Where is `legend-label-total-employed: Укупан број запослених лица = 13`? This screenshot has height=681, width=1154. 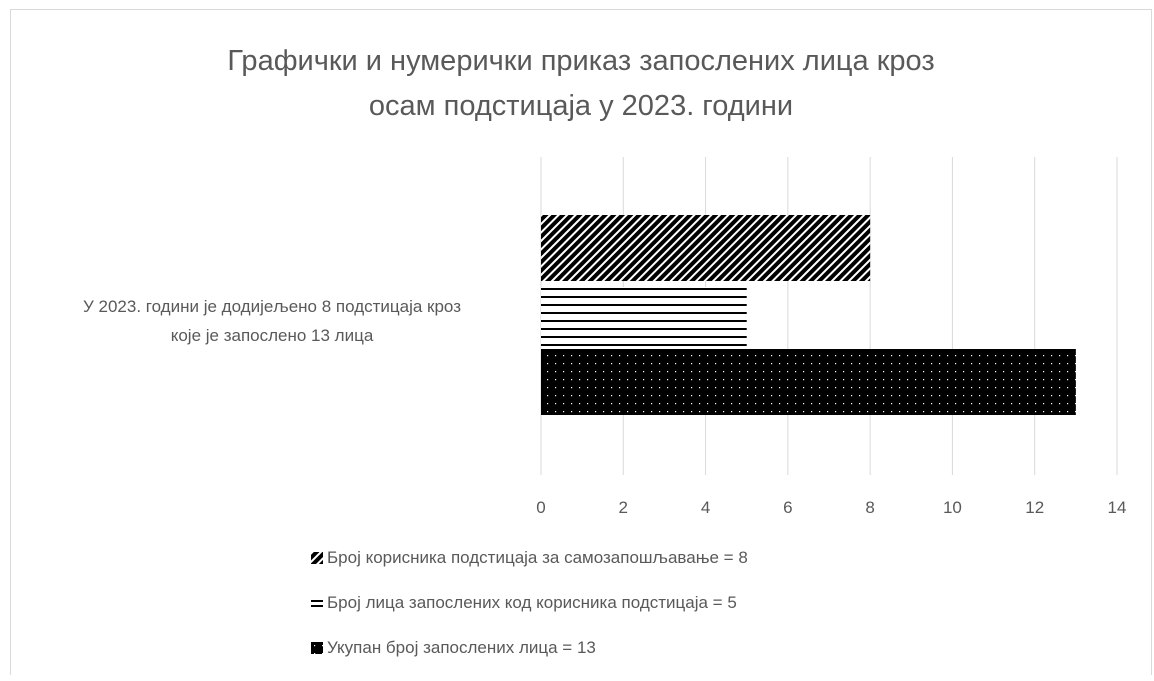 legend-label-total-employed: Укупан број запослених лица = 13 is located at coordinates (461, 648).